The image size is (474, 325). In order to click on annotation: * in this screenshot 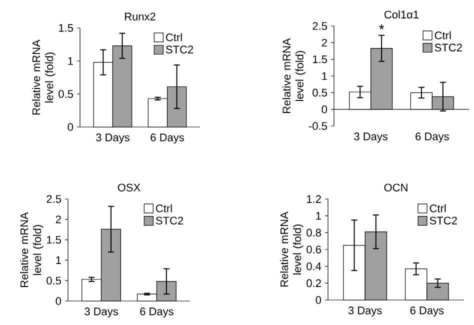, I will do `click(381, 27)`.